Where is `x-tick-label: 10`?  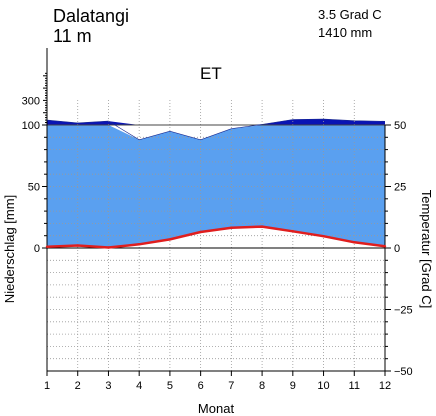 x-tick-label: 10 is located at coordinates (323, 386).